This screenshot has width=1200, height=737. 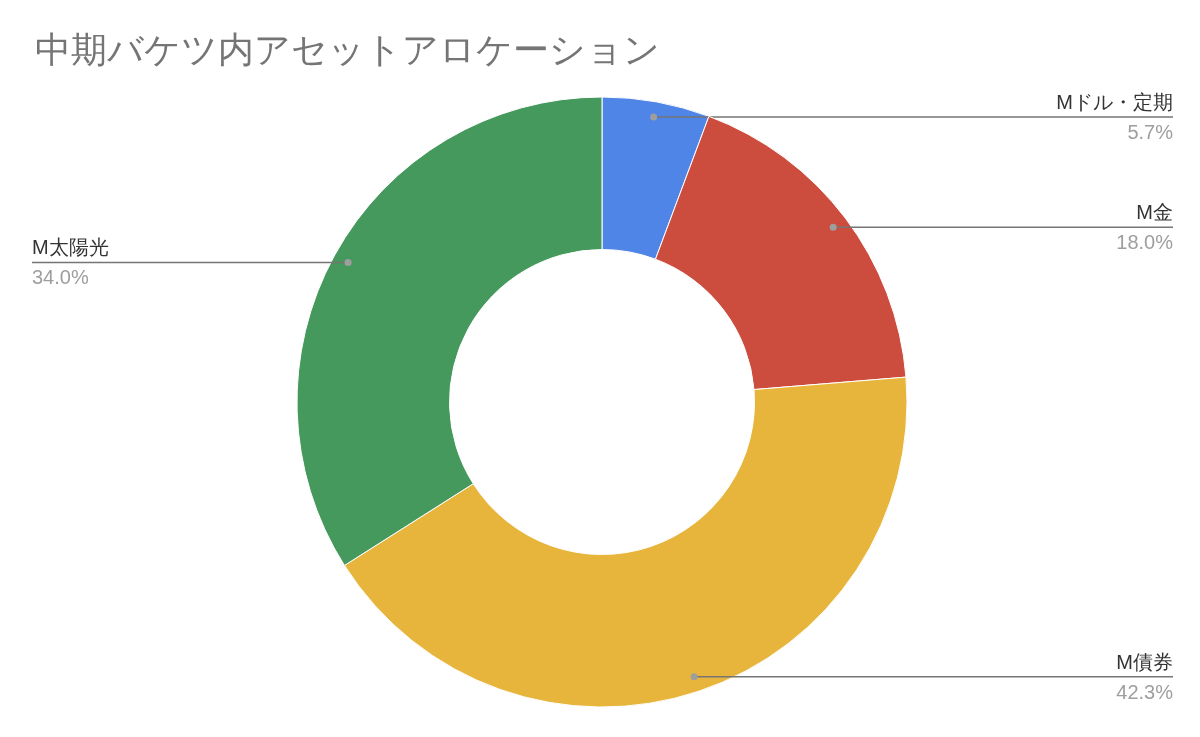 What do you see at coordinates (1145, 691) in the screenshot?
I see `data-label: 42.3%` at bounding box center [1145, 691].